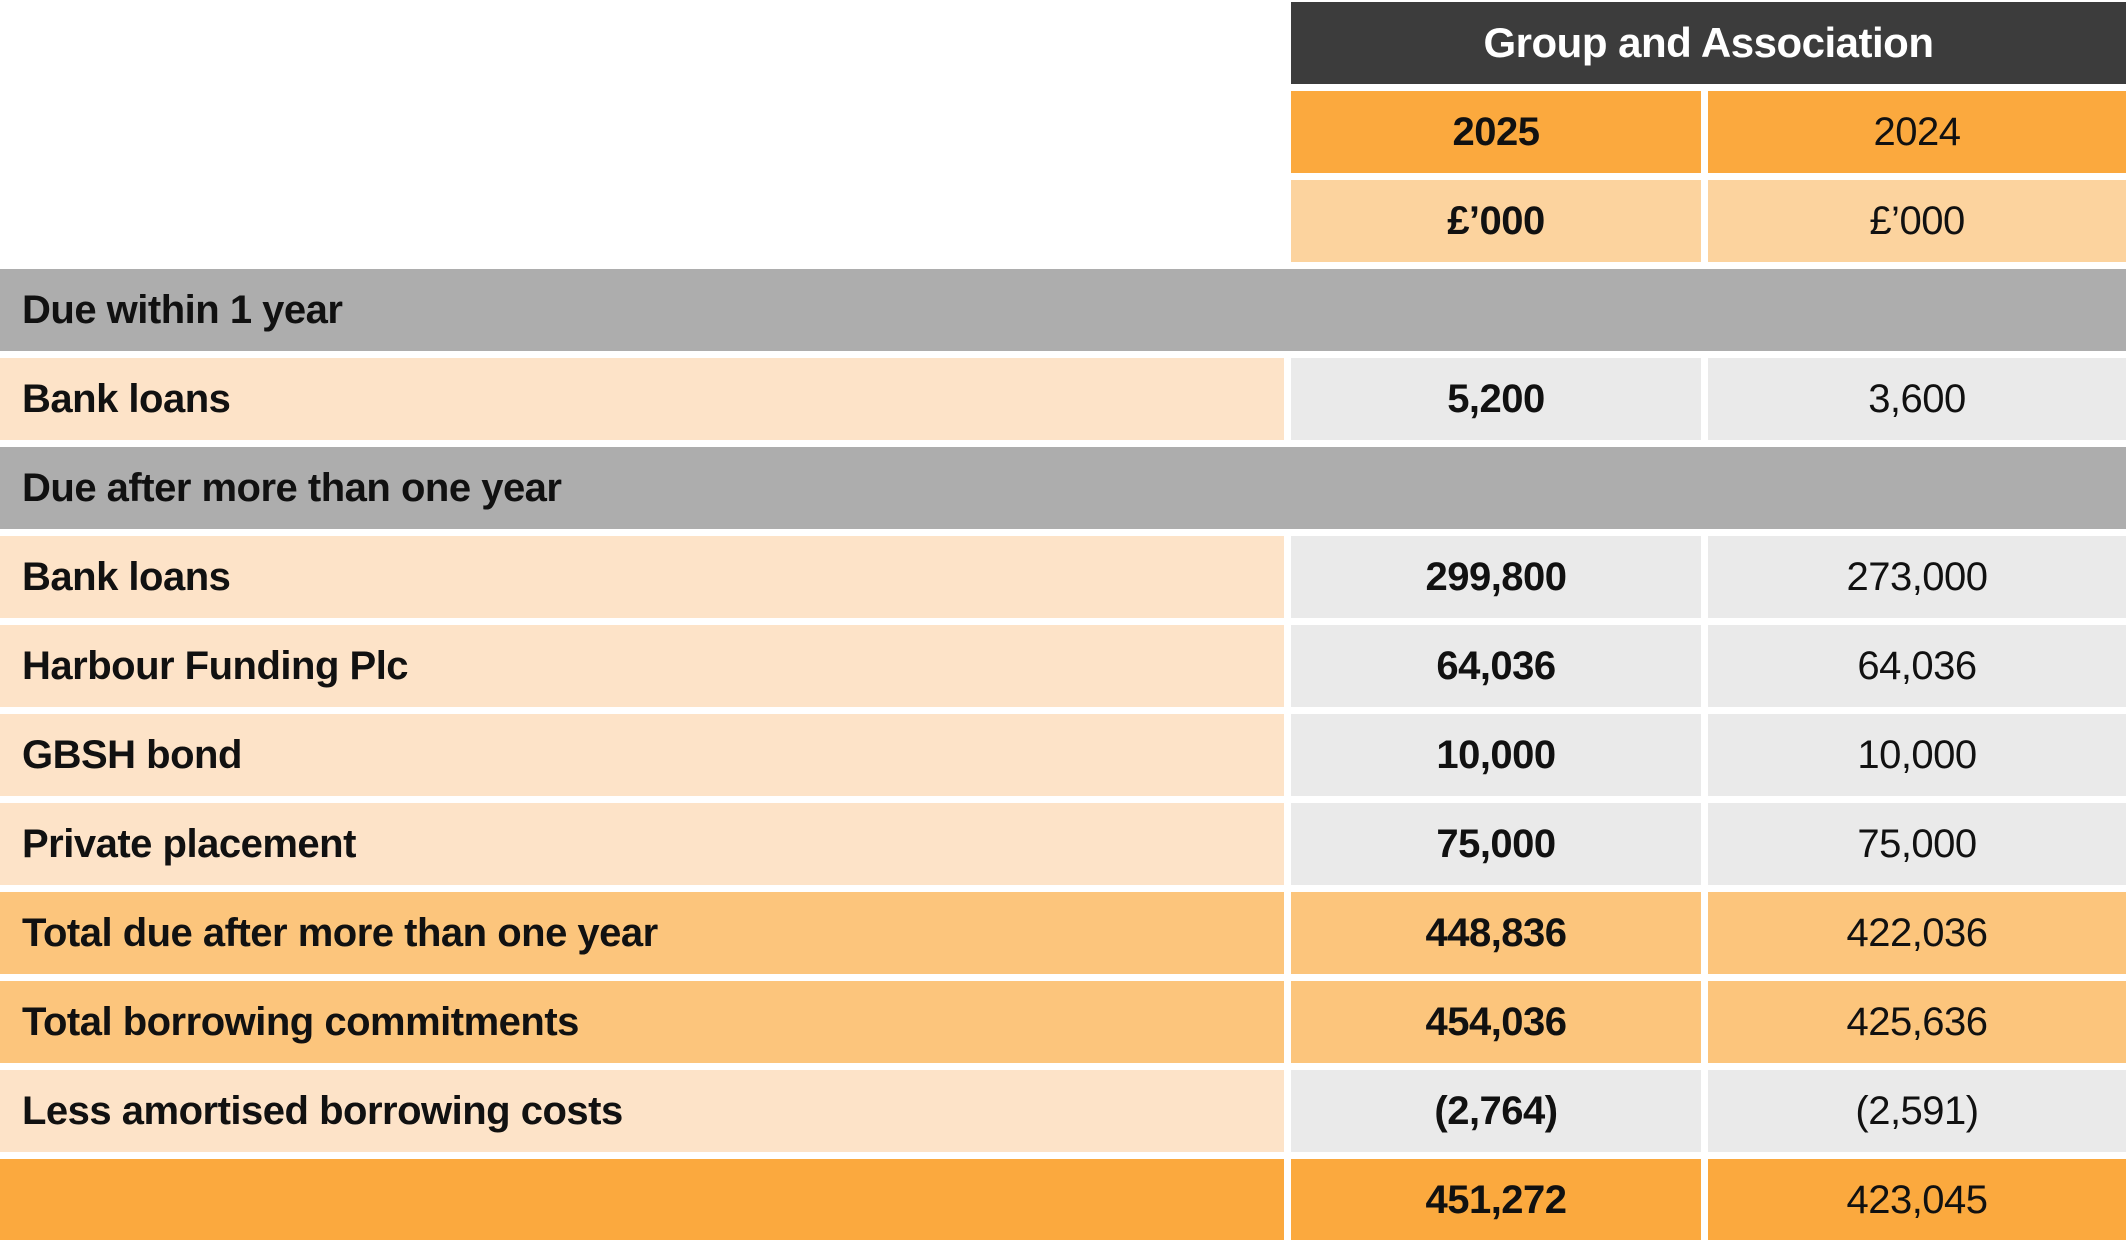 This screenshot has height=1240, width=2126. I want to click on value-2024-total-due-after-one-year: 422,036, so click(1917, 933).